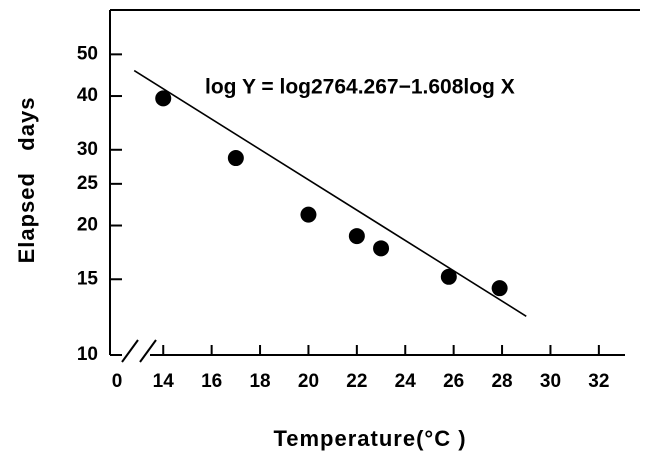  What do you see at coordinates (406, 381) in the screenshot?
I see `x-tick-label: 24` at bounding box center [406, 381].